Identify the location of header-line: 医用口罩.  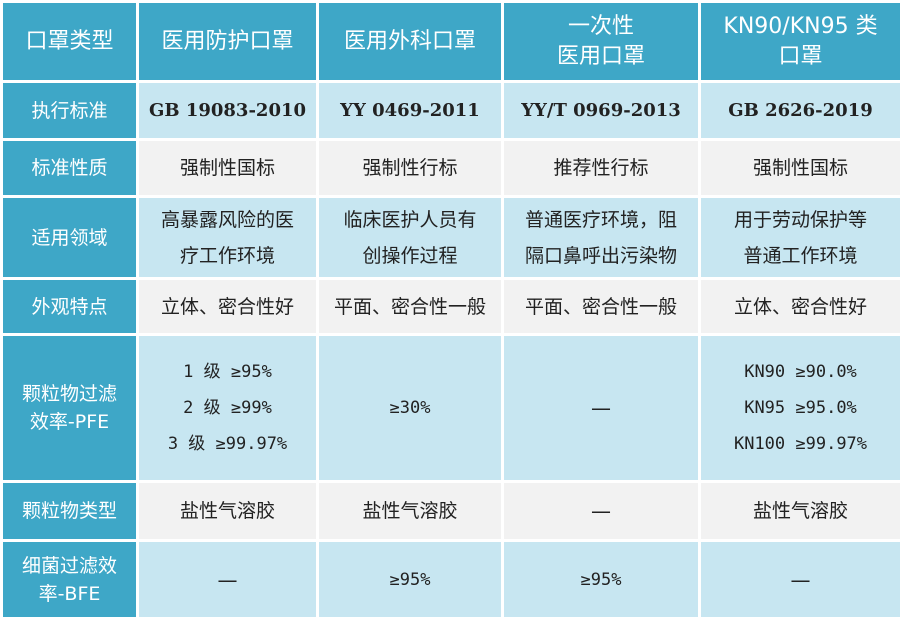
(601, 57).